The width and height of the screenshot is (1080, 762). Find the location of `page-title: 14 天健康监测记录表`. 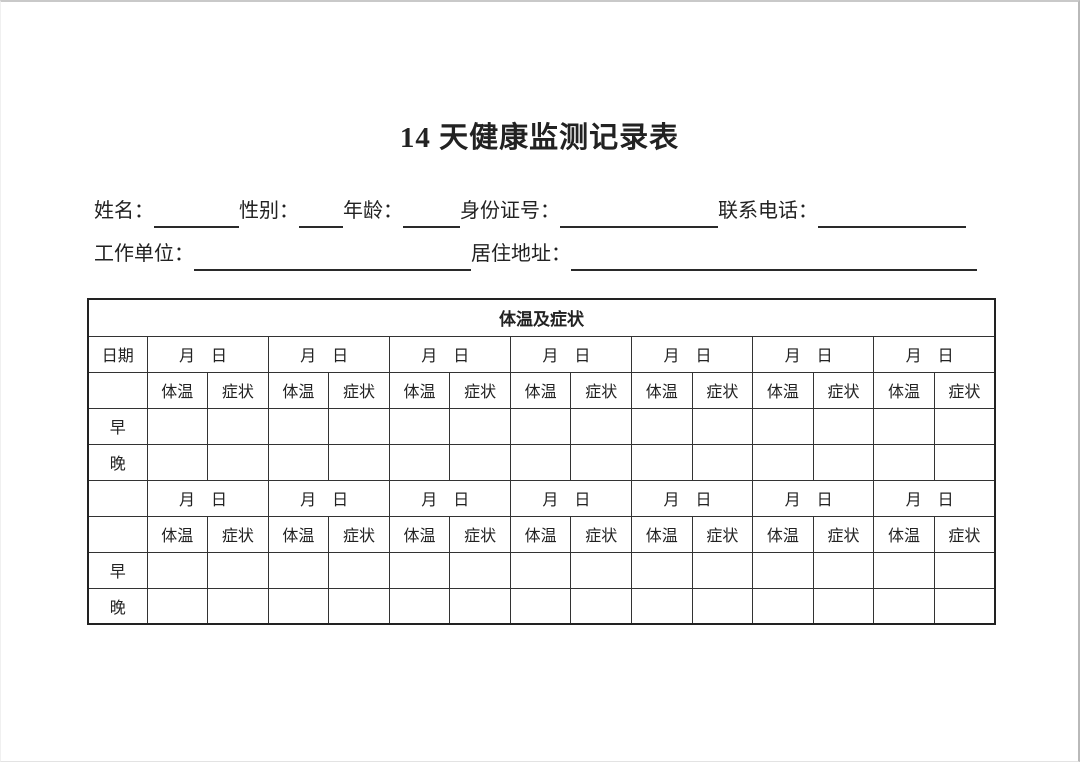

page-title: 14 天健康监测记录表 is located at coordinates (539, 138).